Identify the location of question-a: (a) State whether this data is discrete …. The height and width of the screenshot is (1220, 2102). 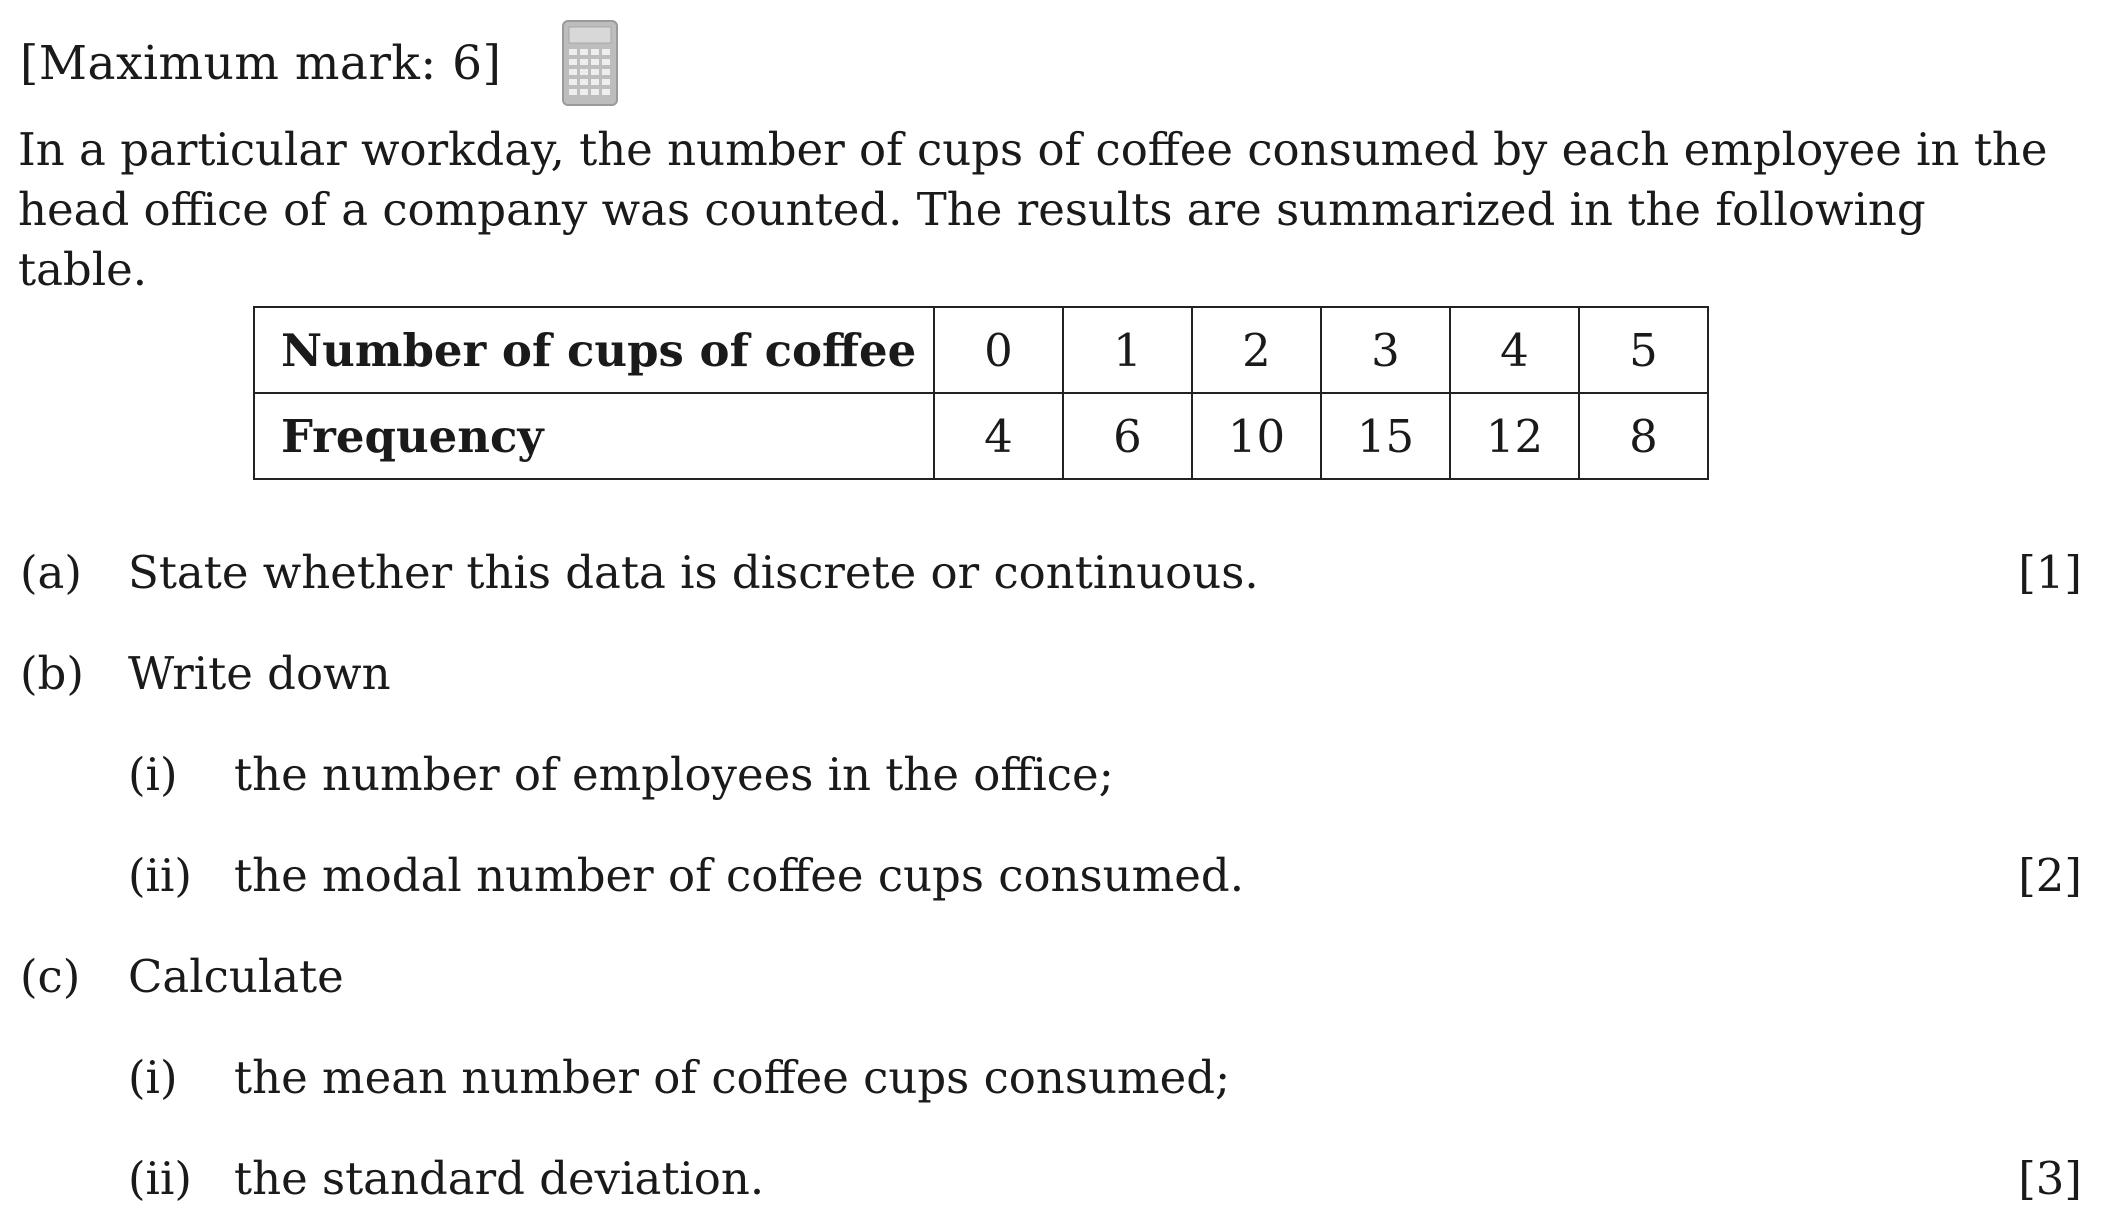
(639, 573).